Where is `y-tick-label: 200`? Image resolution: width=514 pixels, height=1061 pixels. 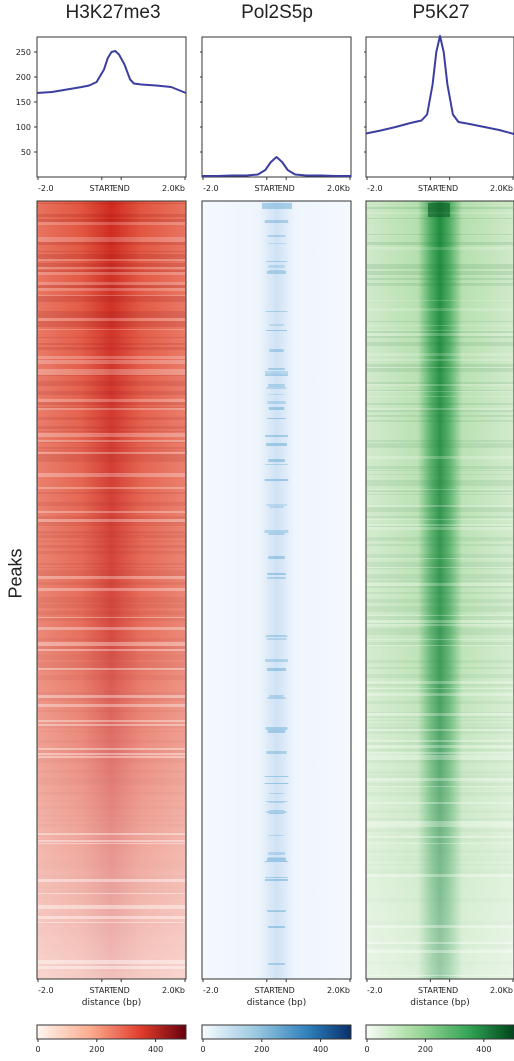 y-tick-label: 200 is located at coordinates (23, 77).